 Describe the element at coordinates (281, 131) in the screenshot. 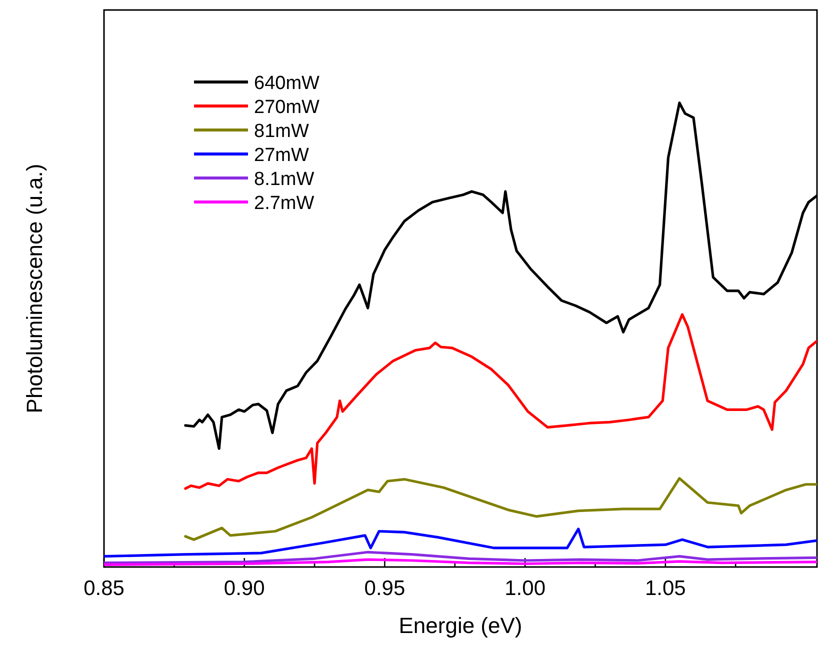

I see `legend-label: 81mW` at that location.